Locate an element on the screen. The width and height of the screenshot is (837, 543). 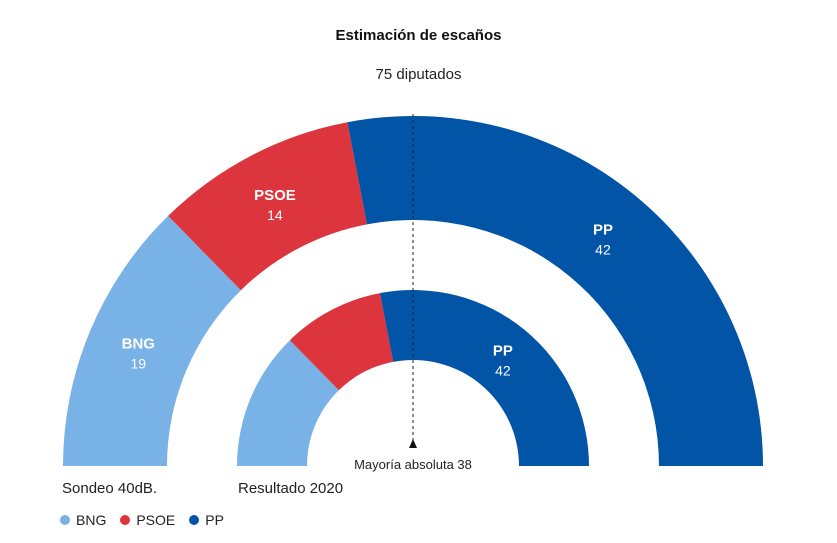
majority-marker: Mayoría absoluta 38 is located at coordinates (413, 293).